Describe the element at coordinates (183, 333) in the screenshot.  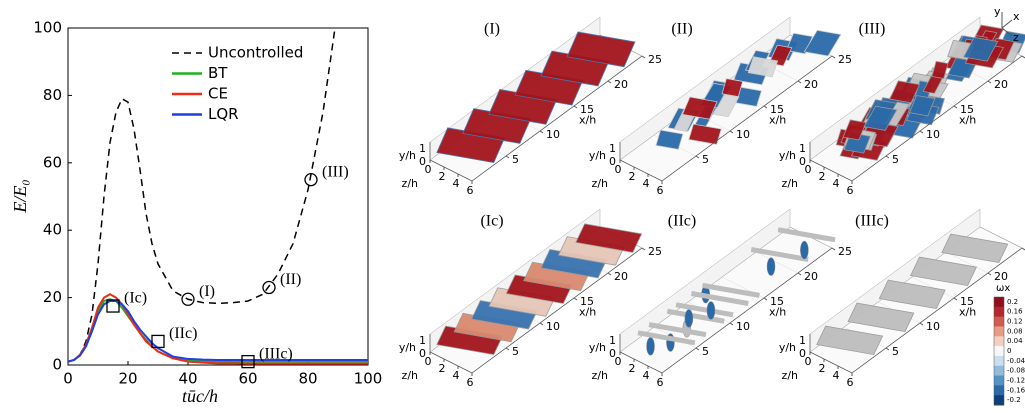
I see `annotation-label: (IIc)` at that location.